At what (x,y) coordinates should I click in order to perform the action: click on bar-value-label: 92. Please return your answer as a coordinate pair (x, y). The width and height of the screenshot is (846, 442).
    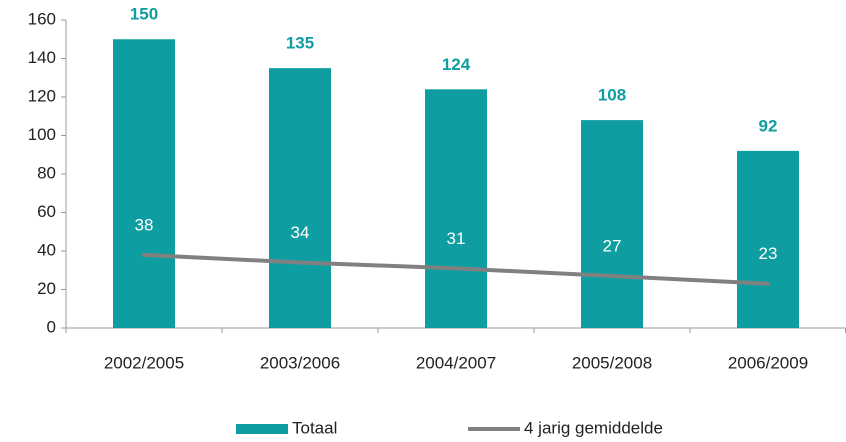
    Looking at the image, I should click on (768, 125).